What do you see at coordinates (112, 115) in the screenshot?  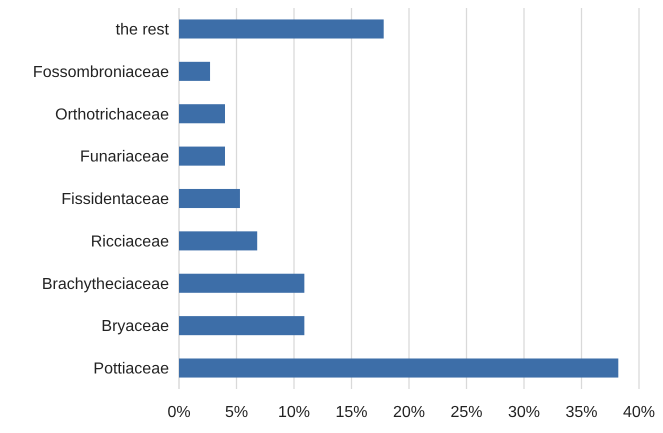 I see `y-tick-label: Orthotrichaceae` at bounding box center [112, 115].